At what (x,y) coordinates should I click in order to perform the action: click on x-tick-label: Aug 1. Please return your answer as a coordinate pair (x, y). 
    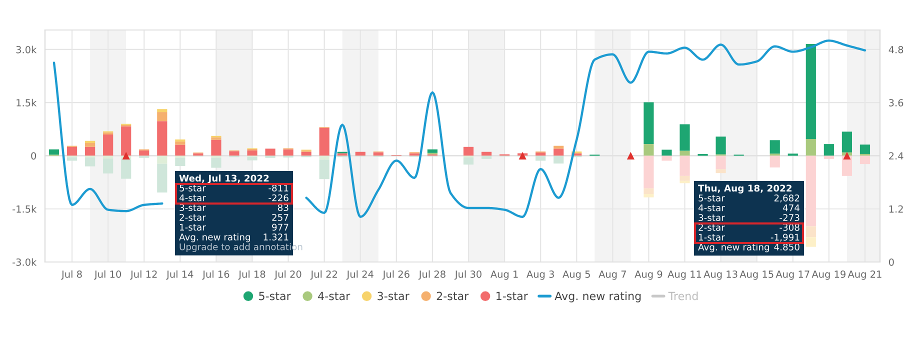
    Looking at the image, I should click on (504, 275).